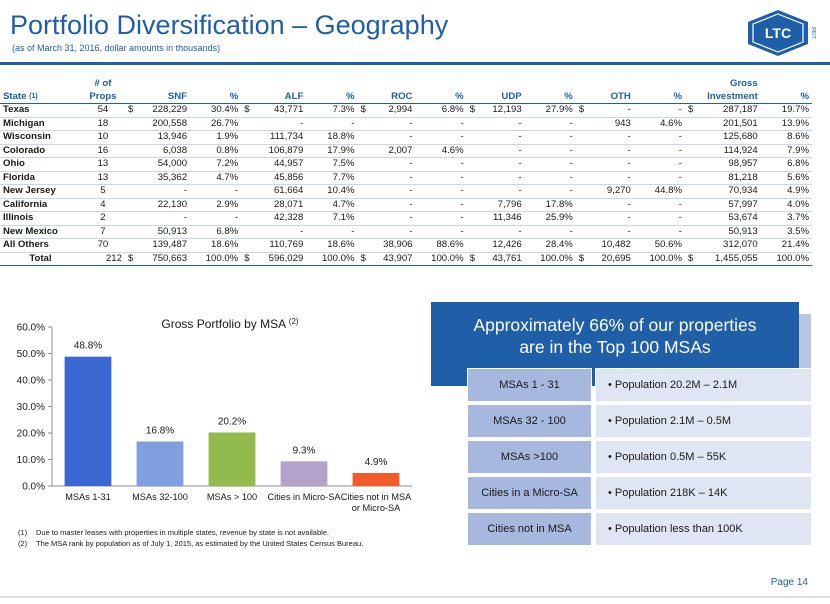 This screenshot has width=830, height=604. I want to click on msa-row: MSAs 1 - 31 • Population 20.2M – 2.1M, so click(639, 385).